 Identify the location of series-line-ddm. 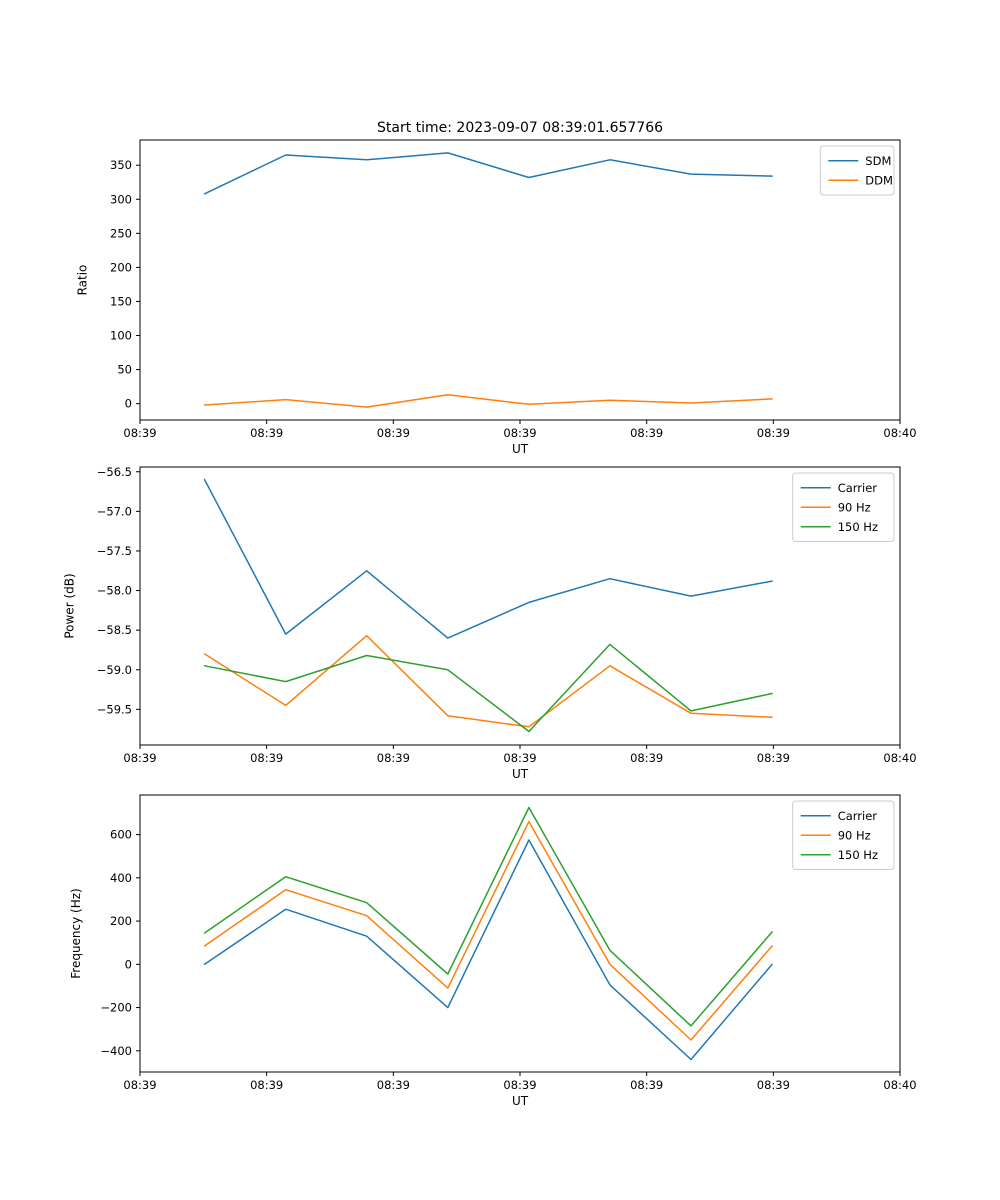
(488, 401).